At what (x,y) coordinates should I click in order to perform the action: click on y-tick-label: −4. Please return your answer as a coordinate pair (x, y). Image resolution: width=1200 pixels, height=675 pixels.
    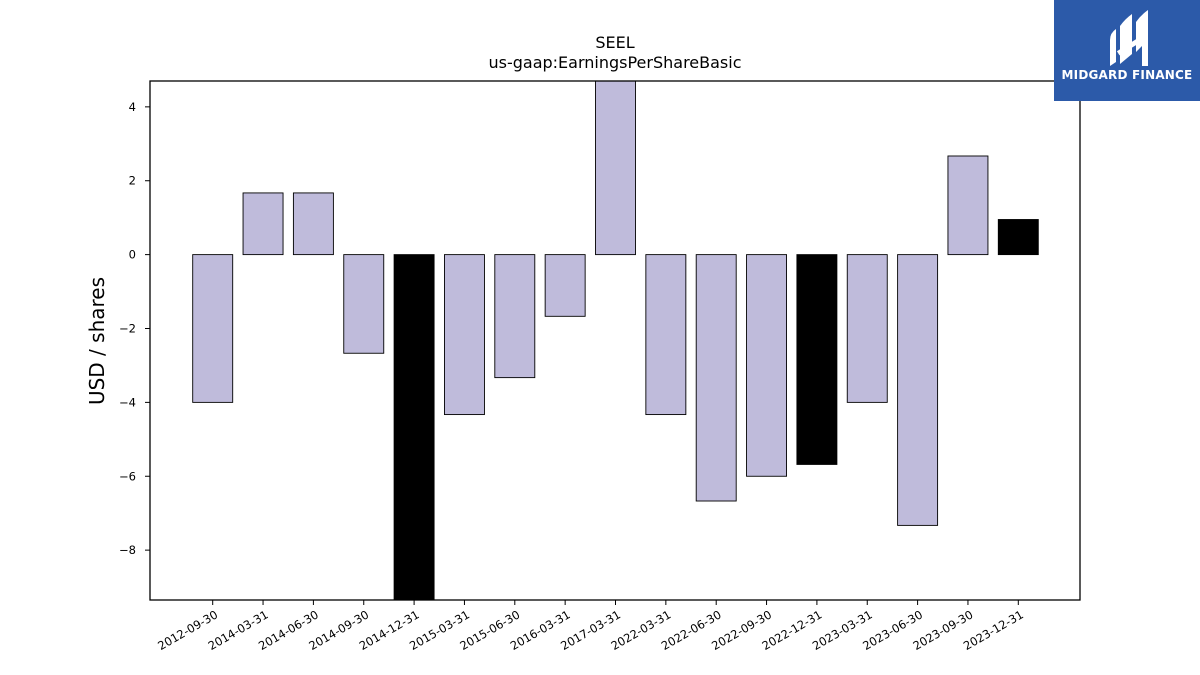
    Looking at the image, I should click on (127, 402).